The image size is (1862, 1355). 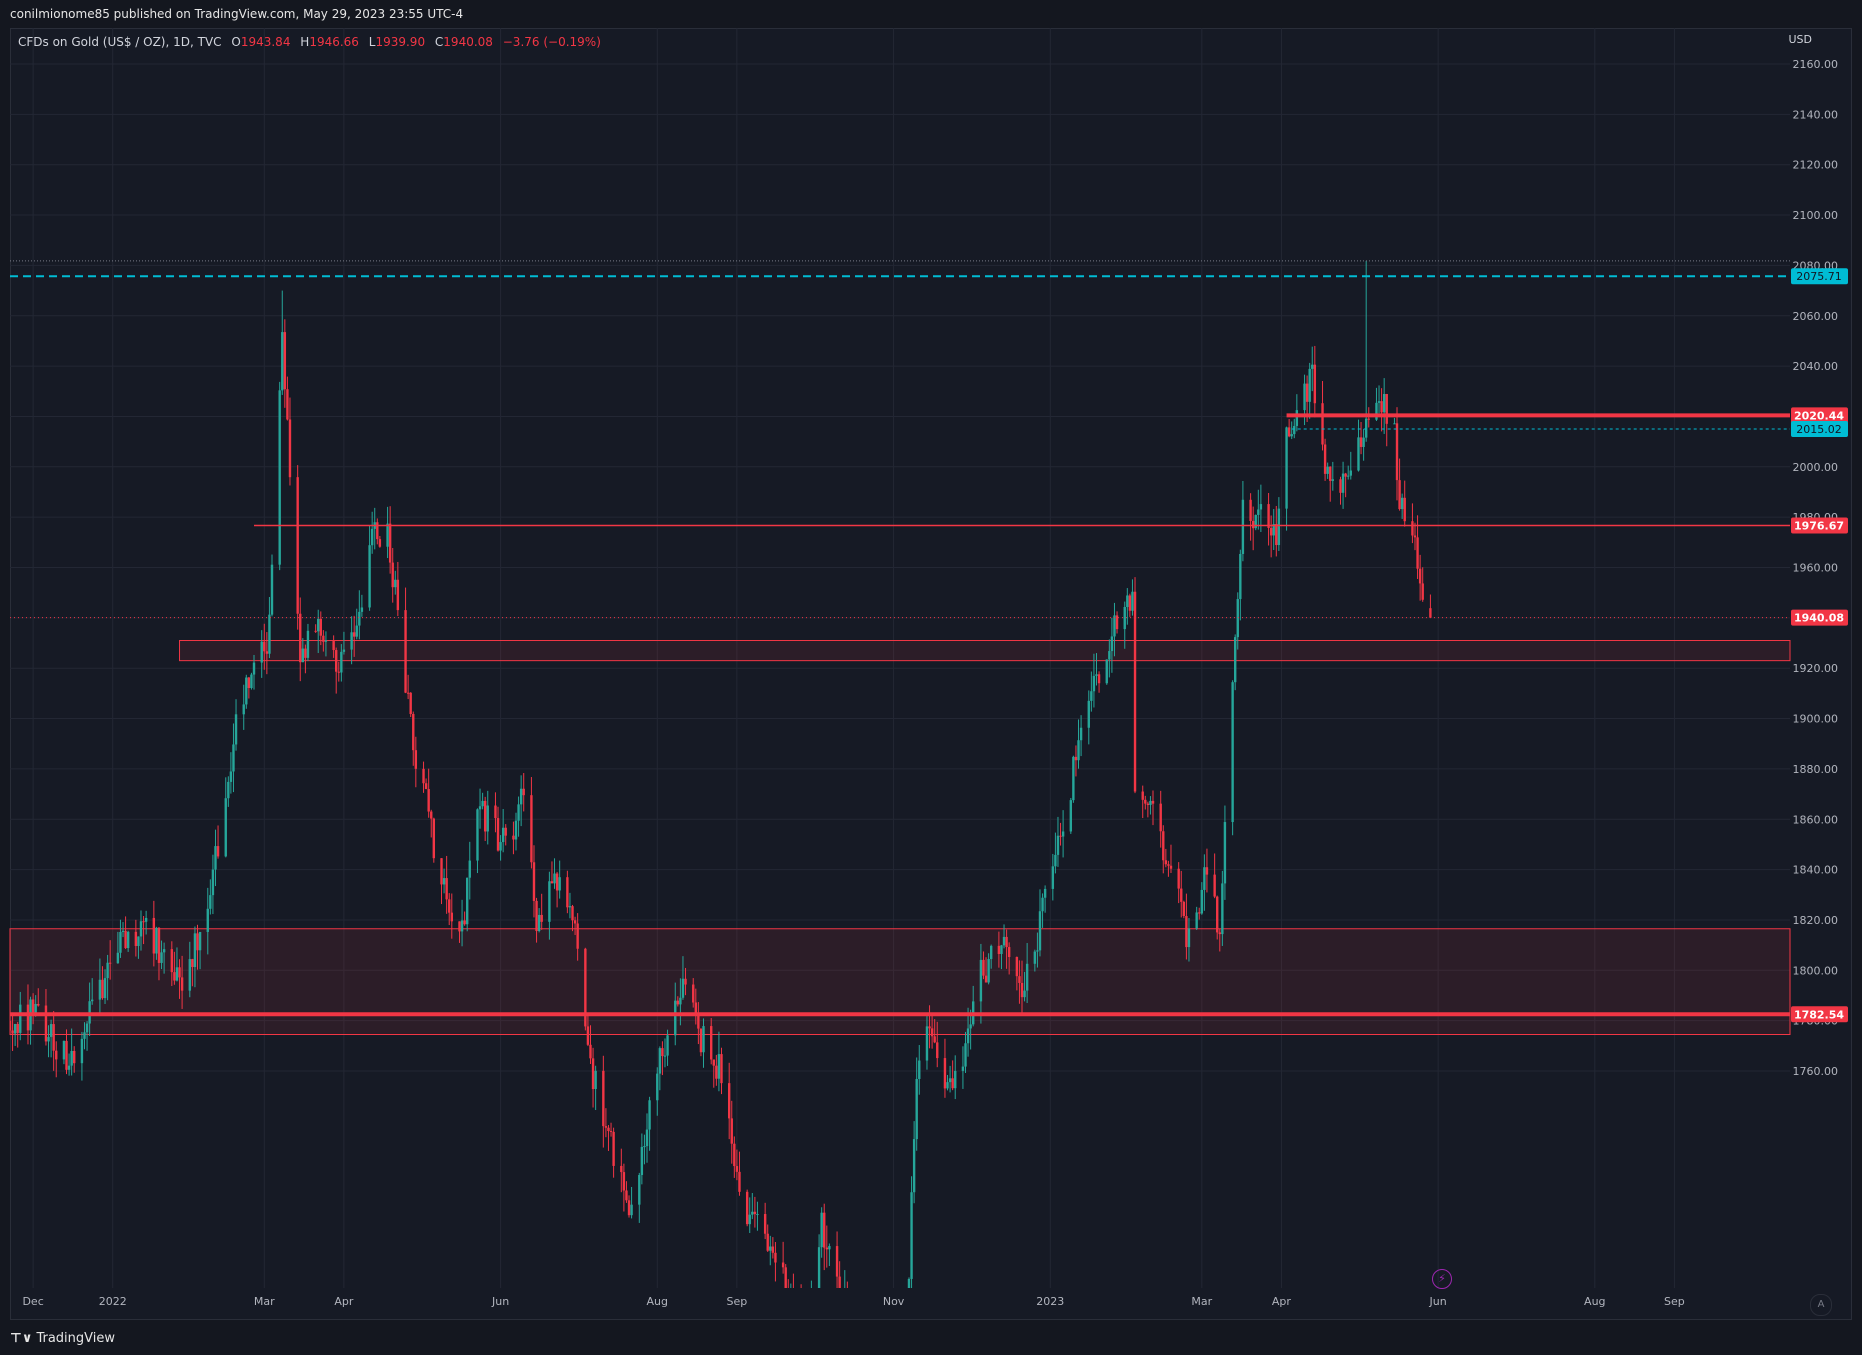 I want to click on y-tick-label: 2040.00, so click(x=1816, y=366).